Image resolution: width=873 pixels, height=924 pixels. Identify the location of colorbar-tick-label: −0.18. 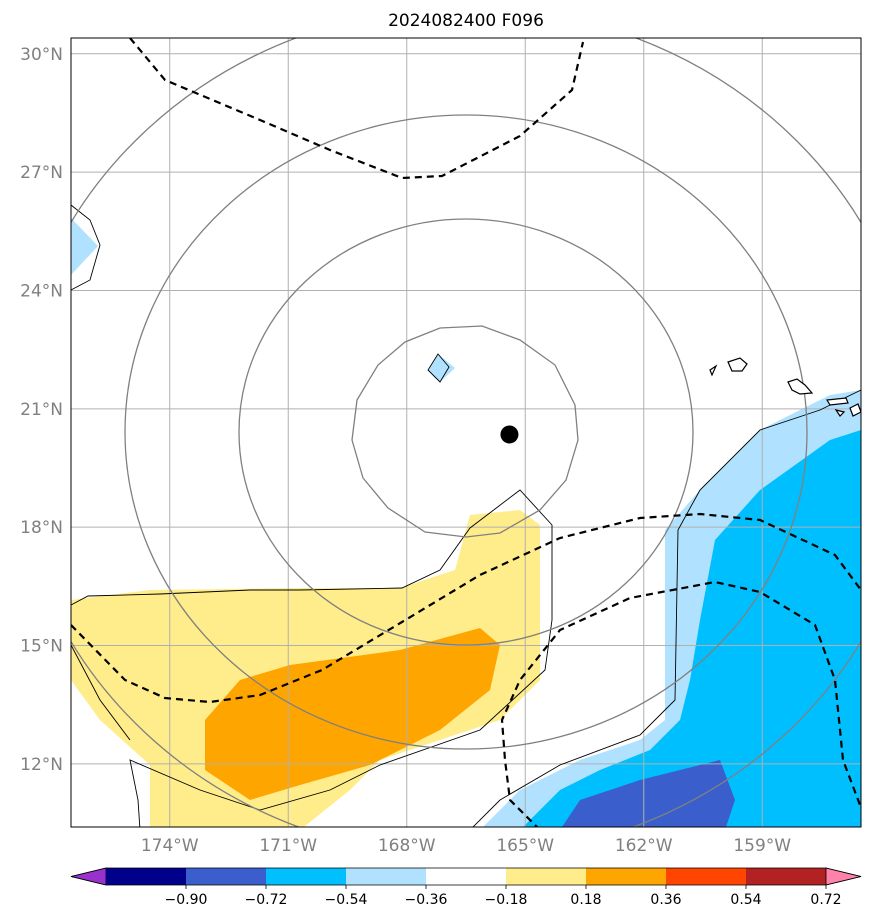
(506, 900).